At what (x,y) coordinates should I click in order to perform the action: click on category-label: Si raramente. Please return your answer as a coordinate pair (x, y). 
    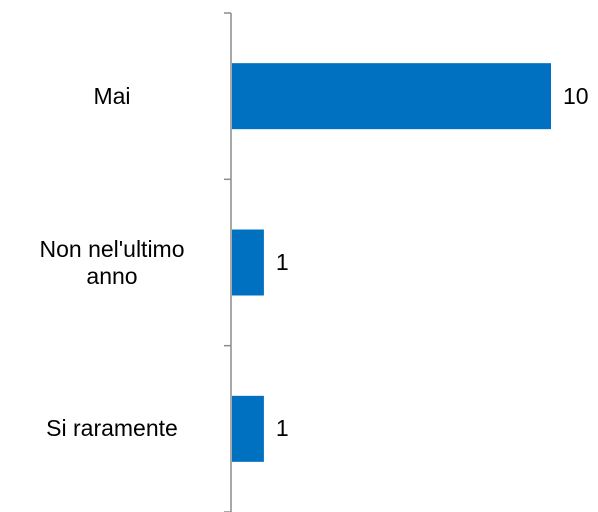
    Looking at the image, I should click on (112, 428).